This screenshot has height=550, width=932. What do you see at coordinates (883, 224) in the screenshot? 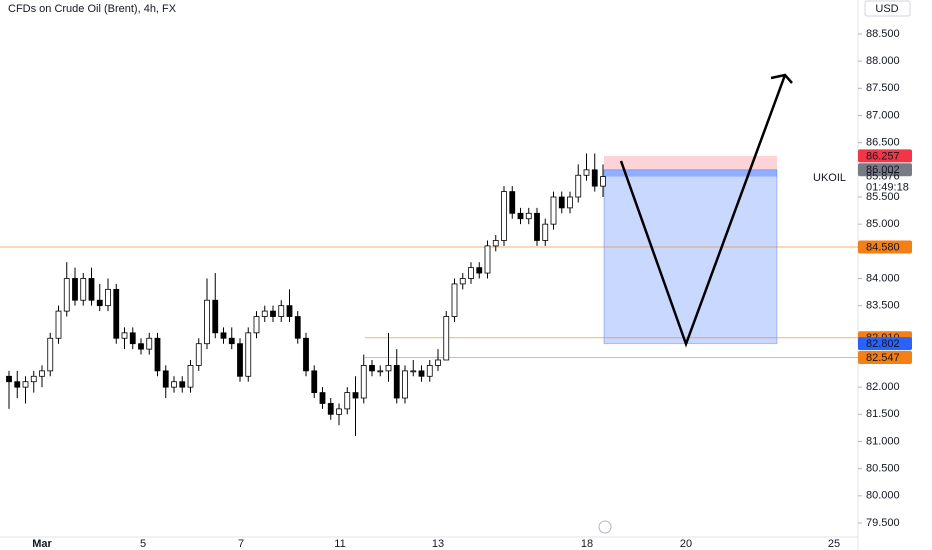
I see `y-tick-label: 85.000` at bounding box center [883, 224].